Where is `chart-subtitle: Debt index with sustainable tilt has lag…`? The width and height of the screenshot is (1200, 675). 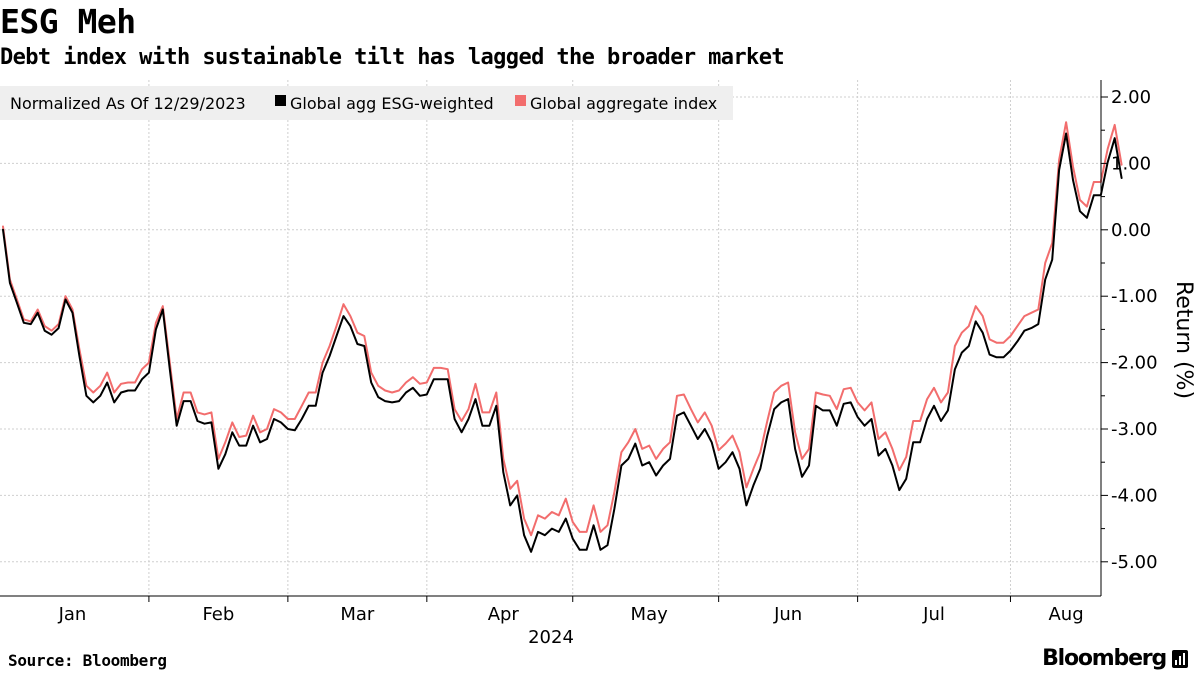 chart-subtitle: Debt index with sustainable tilt has lag… is located at coordinates (392, 57).